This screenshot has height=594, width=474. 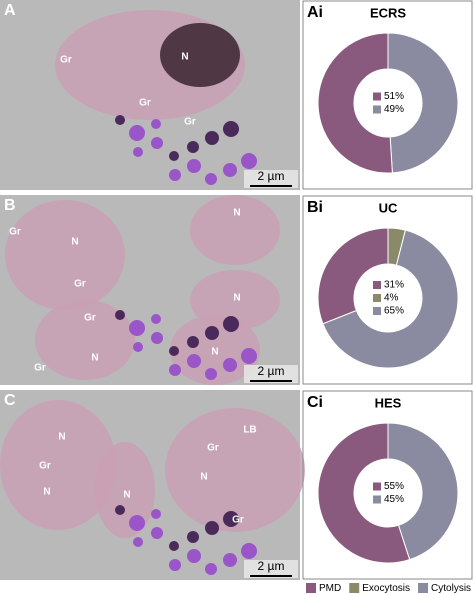 What do you see at coordinates (388, 207) in the screenshot?
I see `chart-title: UC` at bounding box center [388, 207].